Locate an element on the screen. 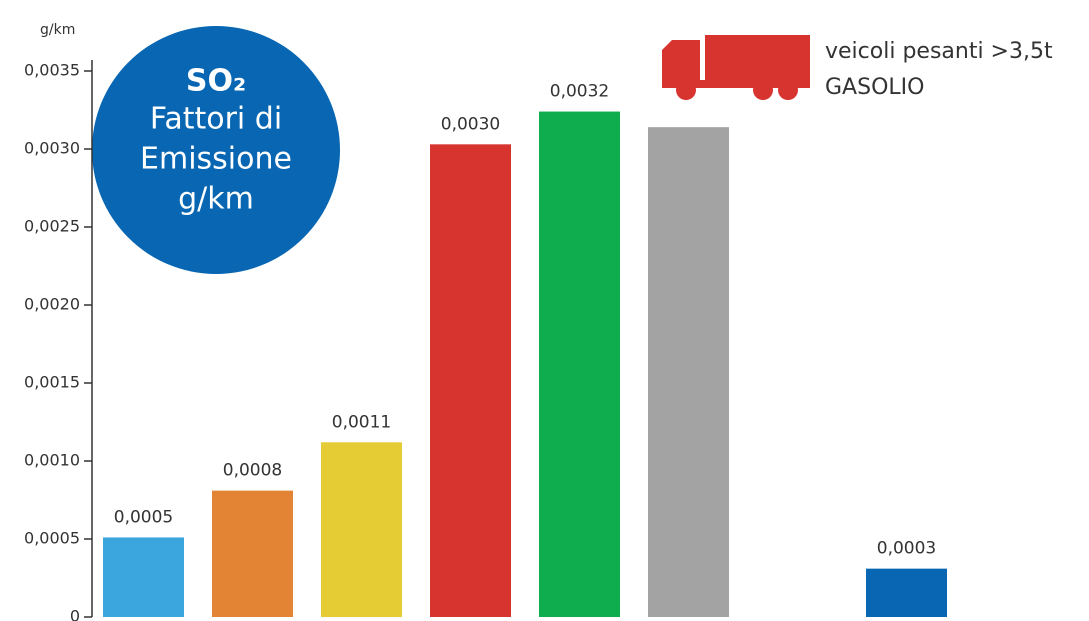 This screenshot has height=621, width=1089. value-label: 0,0030 is located at coordinates (470, 124).